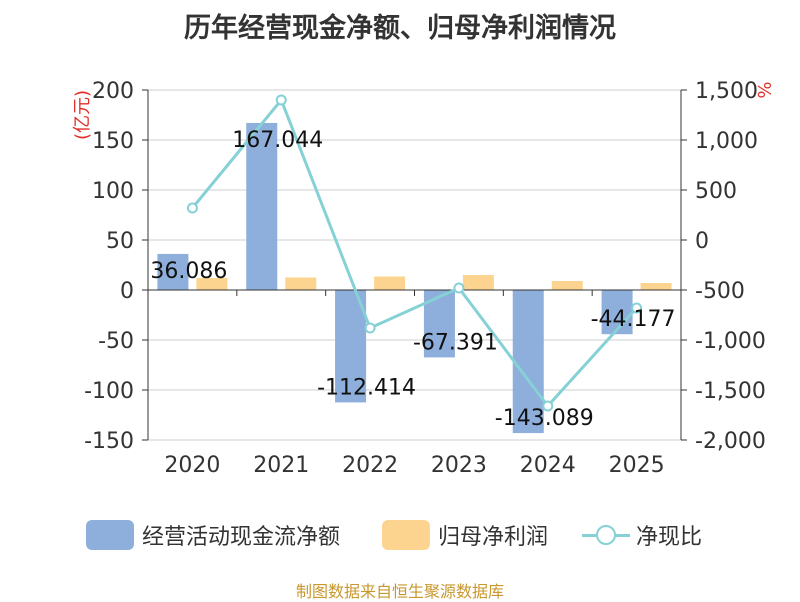 Image resolution: width=800 pixels, height=602 pixels. Describe the element at coordinates (192, 465) in the screenshot. I see `x-tick-label: 2020` at that location.